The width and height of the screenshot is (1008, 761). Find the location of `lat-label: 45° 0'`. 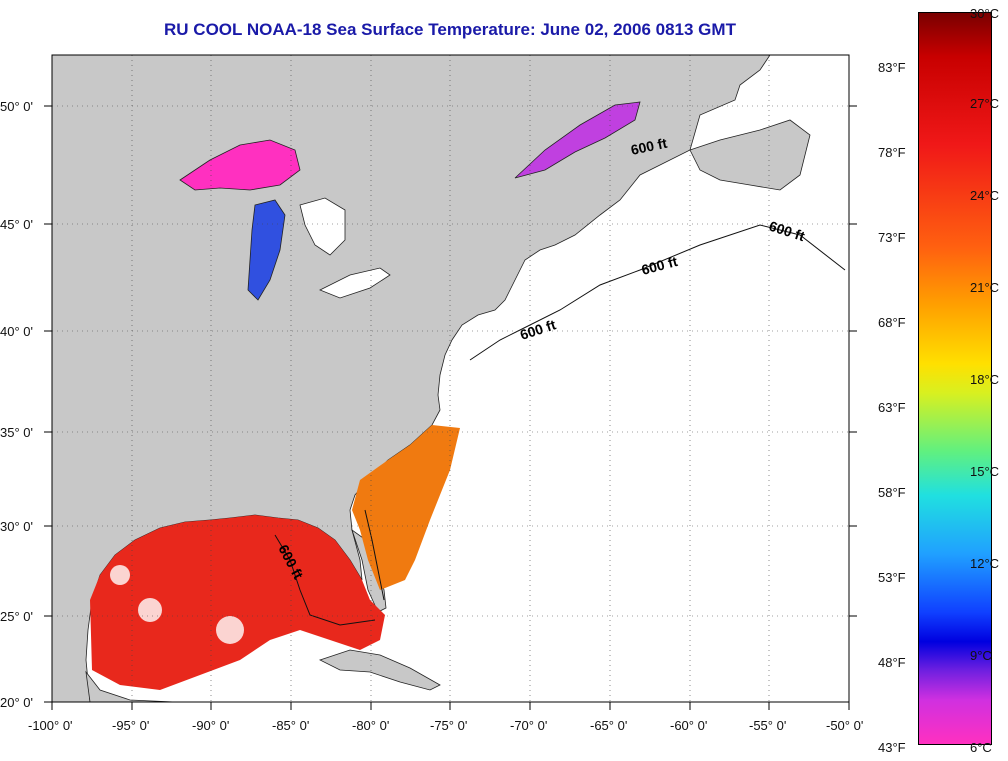

lat-label: 45° 0' is located at coordinates (16, 224).